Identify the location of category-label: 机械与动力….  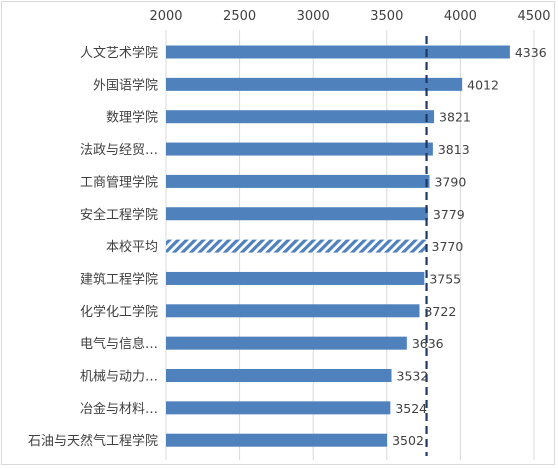
(119, 377).